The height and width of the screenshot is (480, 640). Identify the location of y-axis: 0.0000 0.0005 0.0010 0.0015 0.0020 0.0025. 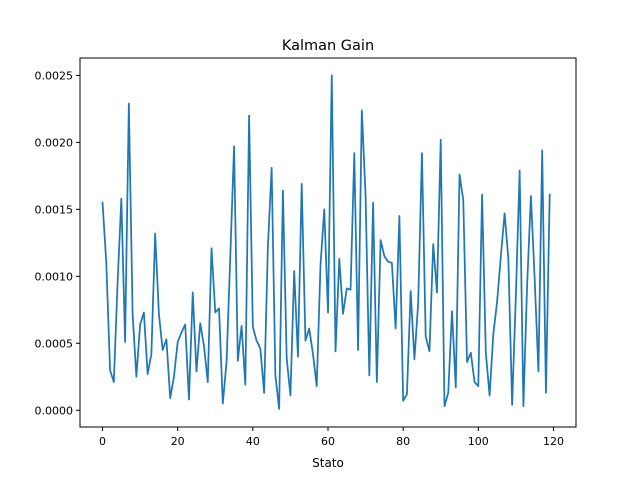
(57, 243).